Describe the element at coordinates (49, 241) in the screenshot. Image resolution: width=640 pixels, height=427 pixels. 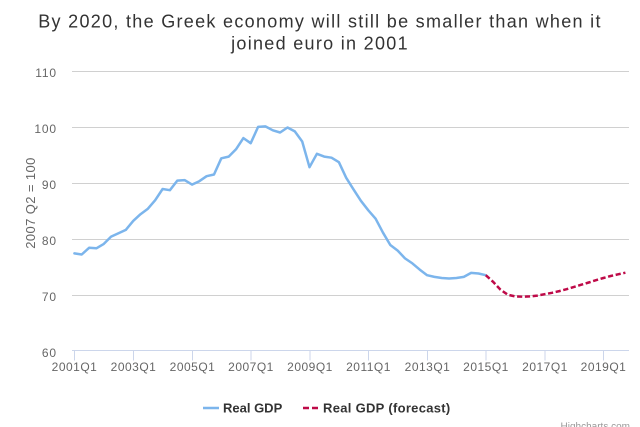
I see `svg-text: 80` at that location.